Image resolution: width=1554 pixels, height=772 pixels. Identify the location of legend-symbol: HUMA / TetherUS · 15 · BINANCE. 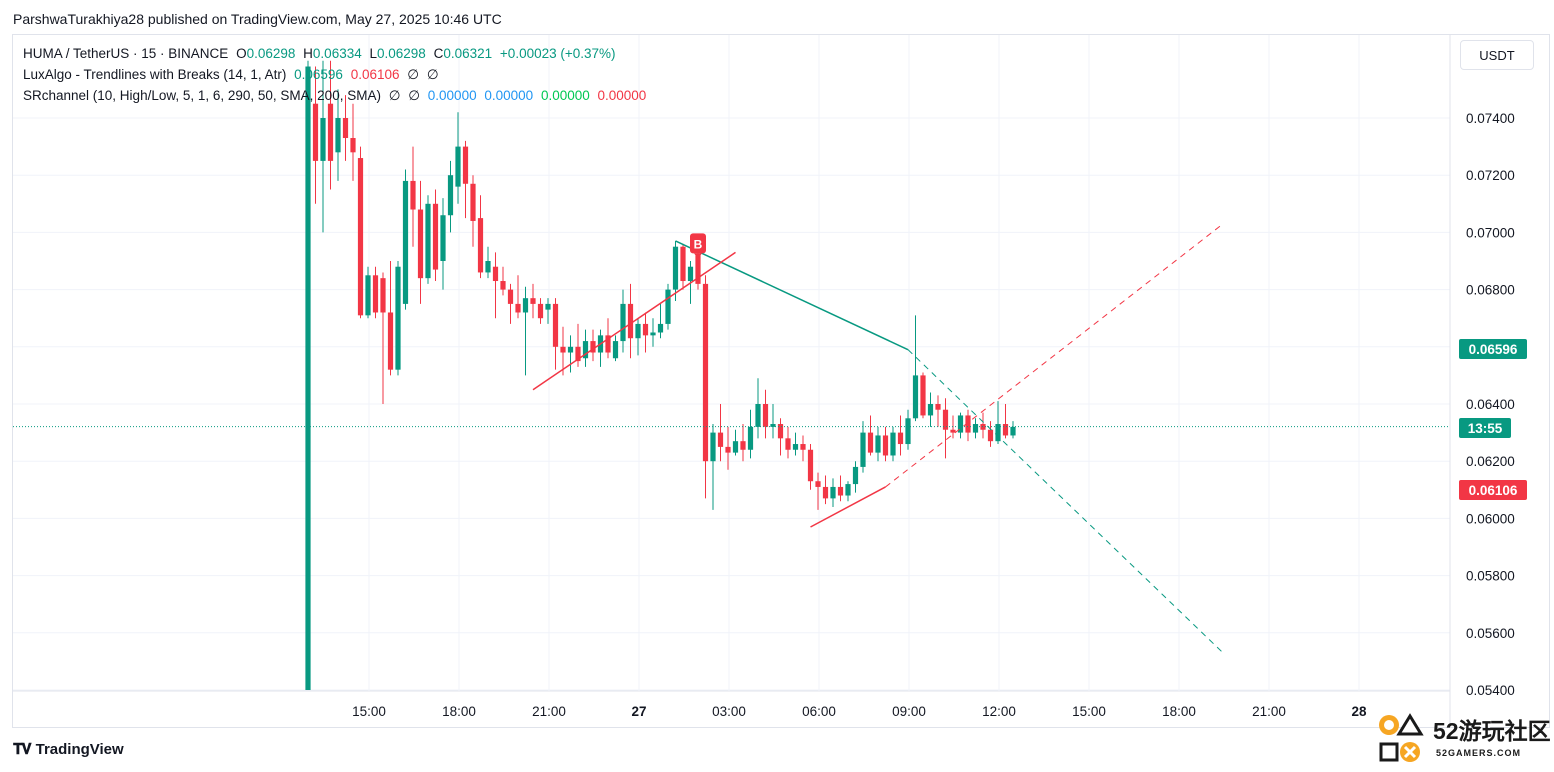
(126, 53).